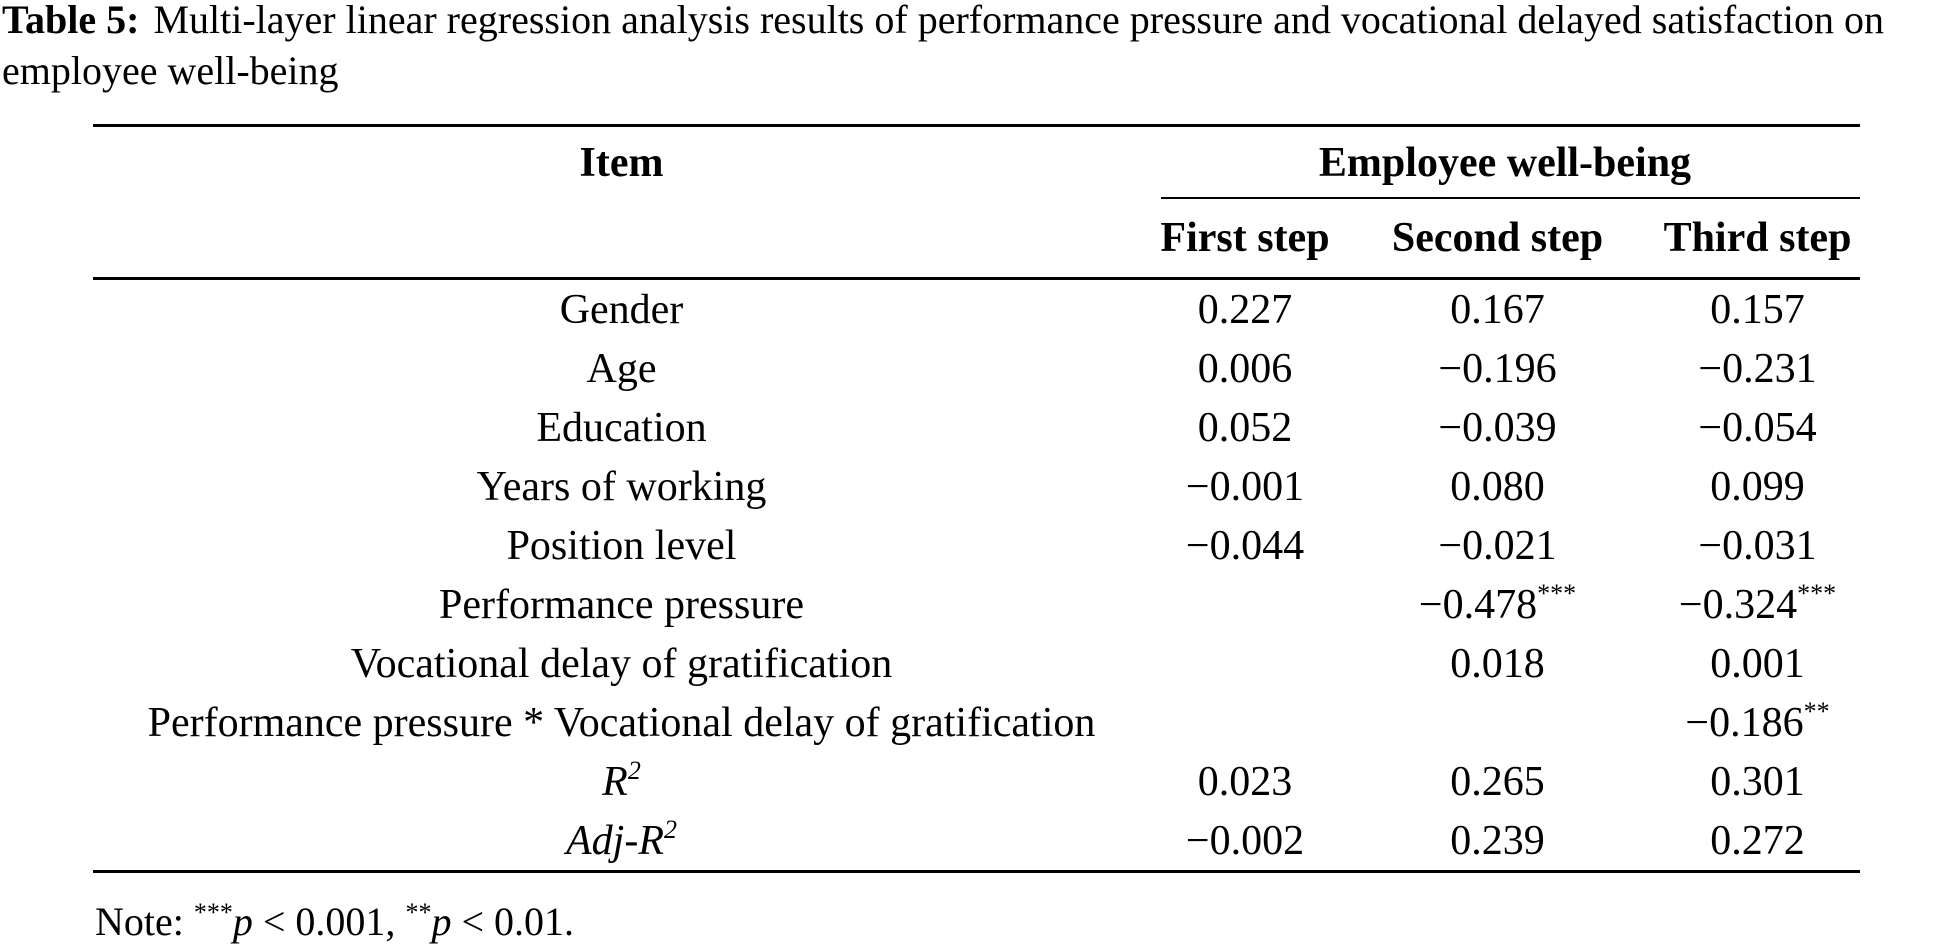 The height and width of the screenshot is (950, 1956). I want to click on header-third-step: Third step, so click(1757, 239).